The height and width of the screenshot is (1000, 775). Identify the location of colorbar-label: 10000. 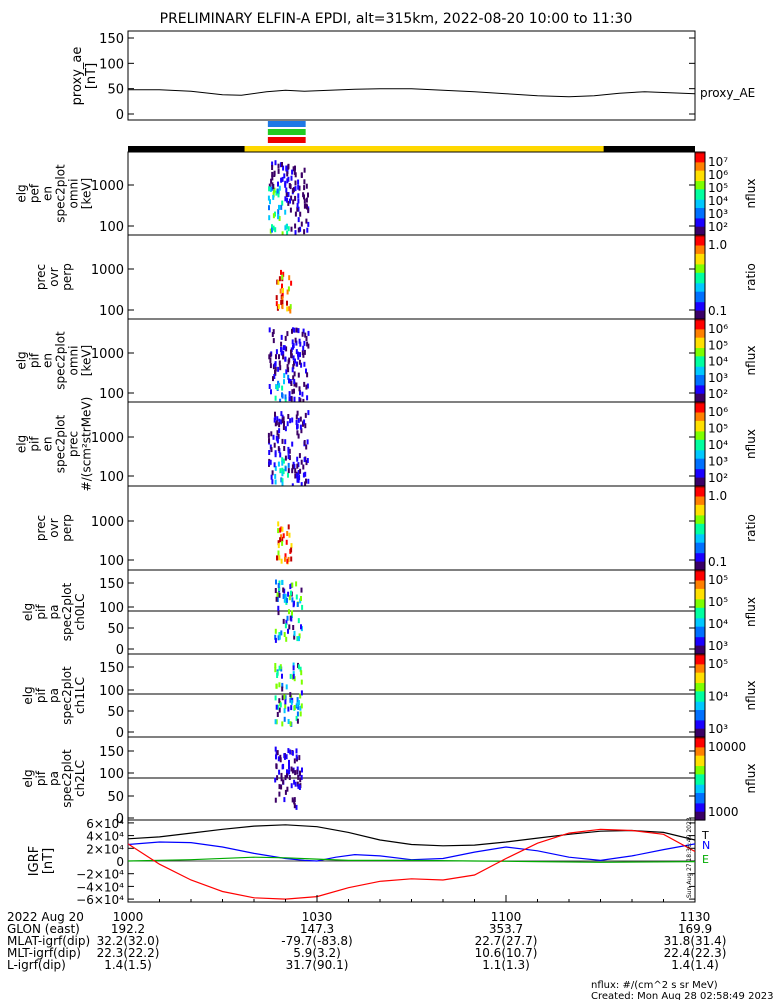
(727, 747).